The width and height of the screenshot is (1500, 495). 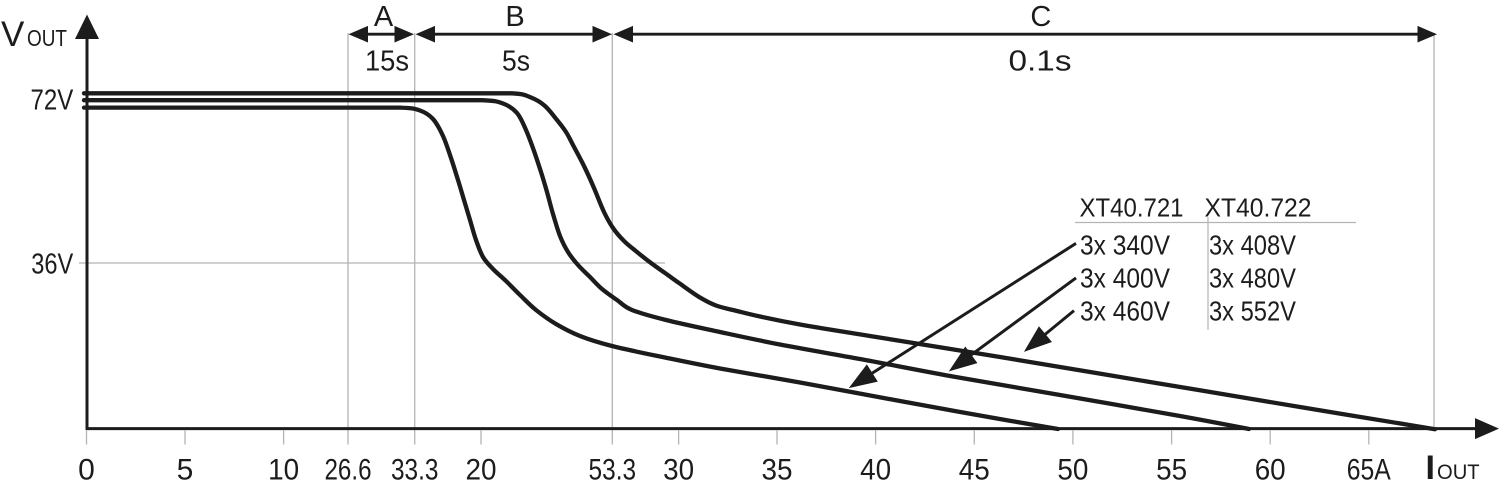 I want to click on svg-text: 10, so click(x=283, y=470).